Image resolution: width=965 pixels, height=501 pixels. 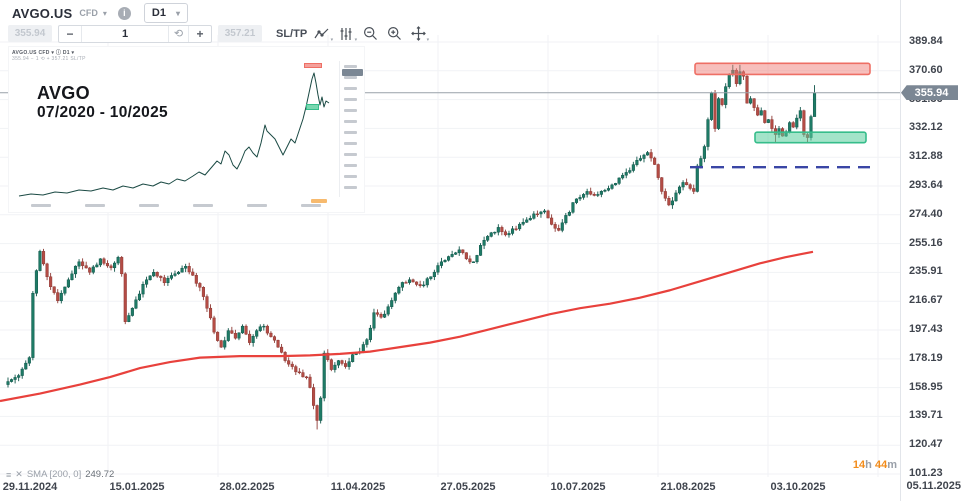 What do you see at coordinates (30, 487) in the screenshot?
I see `date-tick-label: 29.11.2024` at bounding box center [30, 487].